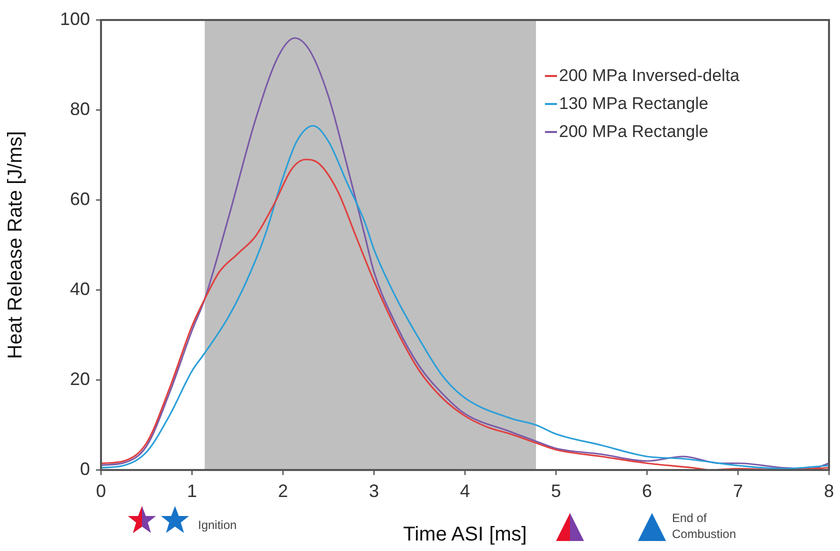  I want to click on y-tick-label: 60, so click(80, 198).